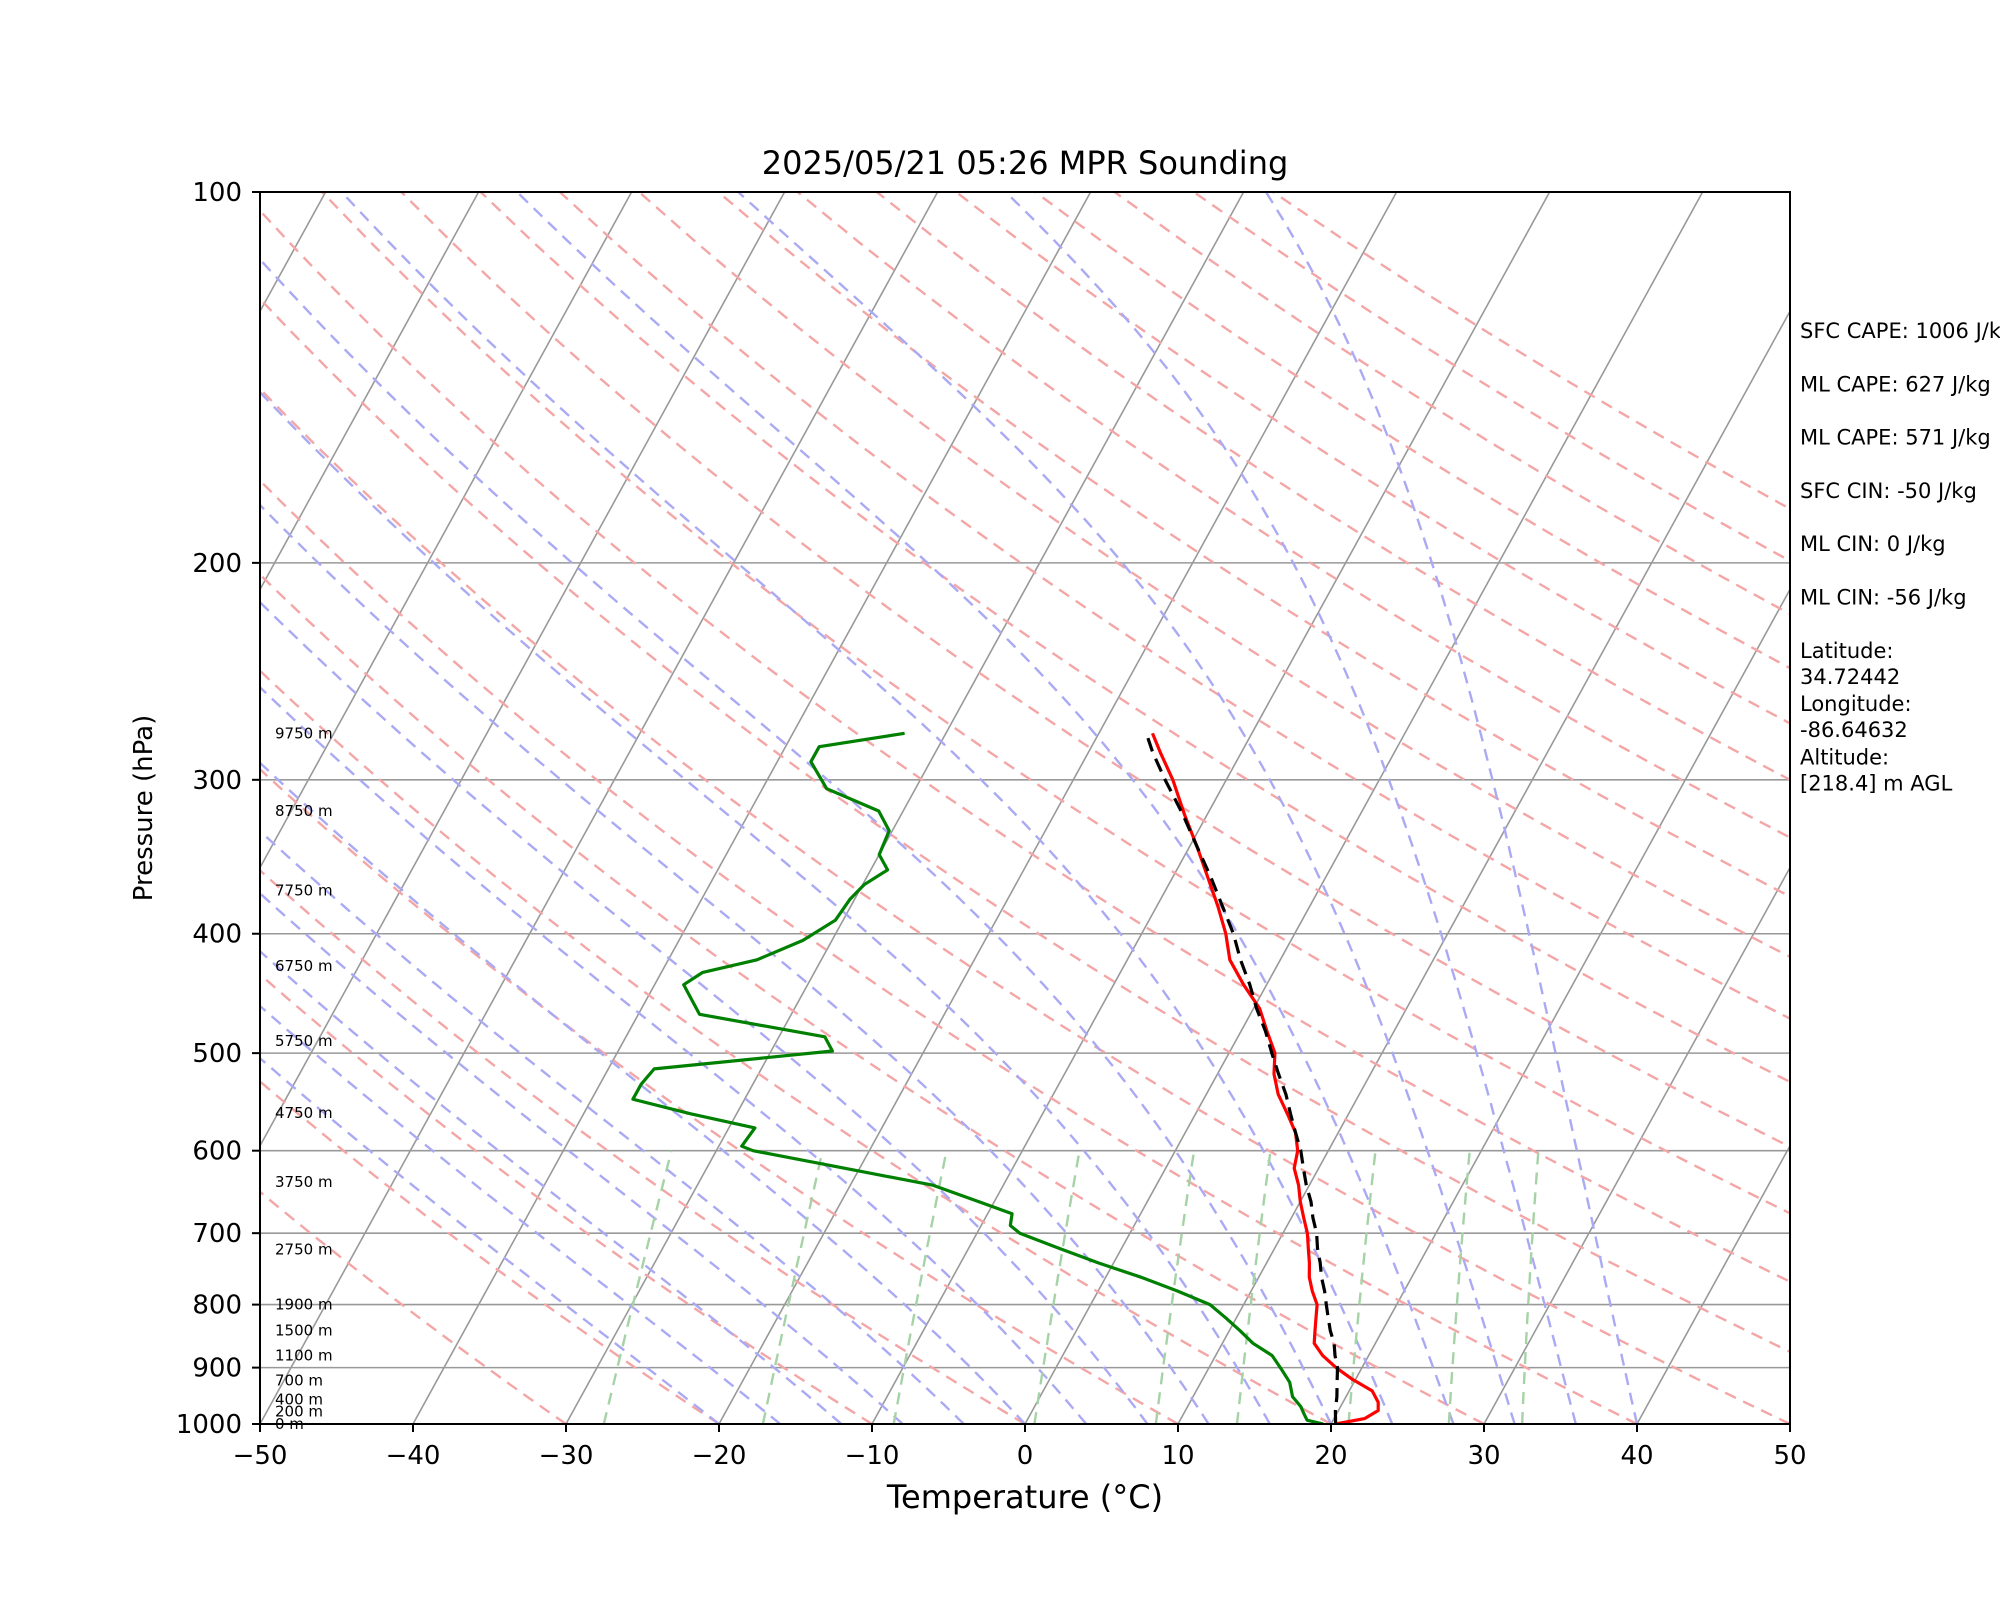 The image size is (2000, 1600). What do you see at coordinates (299, 1381) in the screenshot?
I see `height-label: 700 m` at bounding box center [299, 1381].